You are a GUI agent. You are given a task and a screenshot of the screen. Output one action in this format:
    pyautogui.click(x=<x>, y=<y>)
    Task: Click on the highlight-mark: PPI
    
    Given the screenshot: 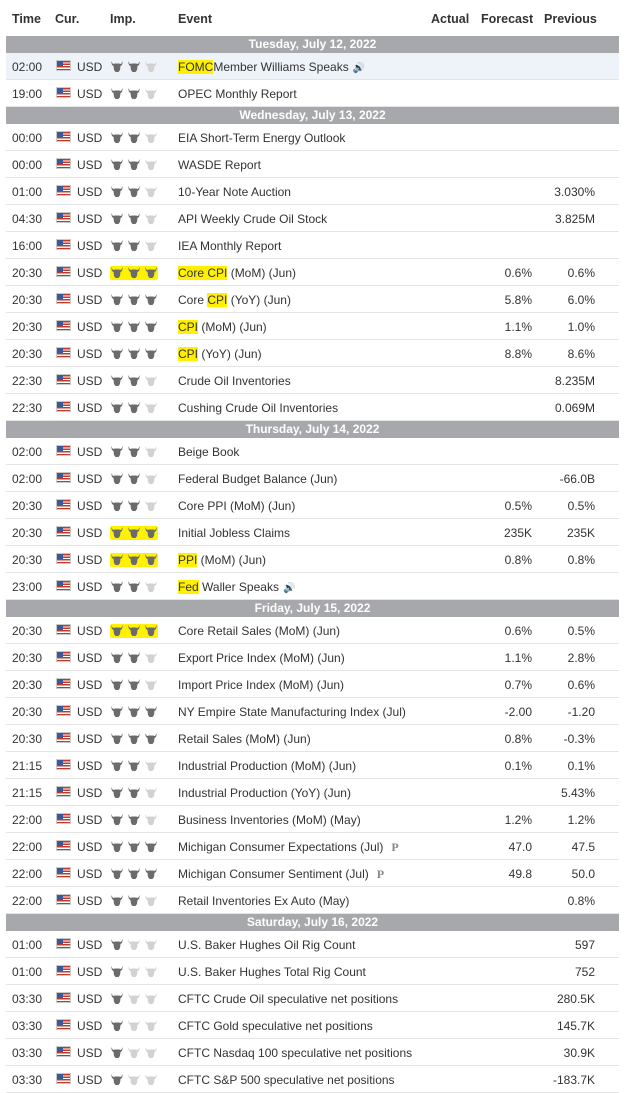 What is the action you would take?
    pyautogui.click(x=188, y=560)
    